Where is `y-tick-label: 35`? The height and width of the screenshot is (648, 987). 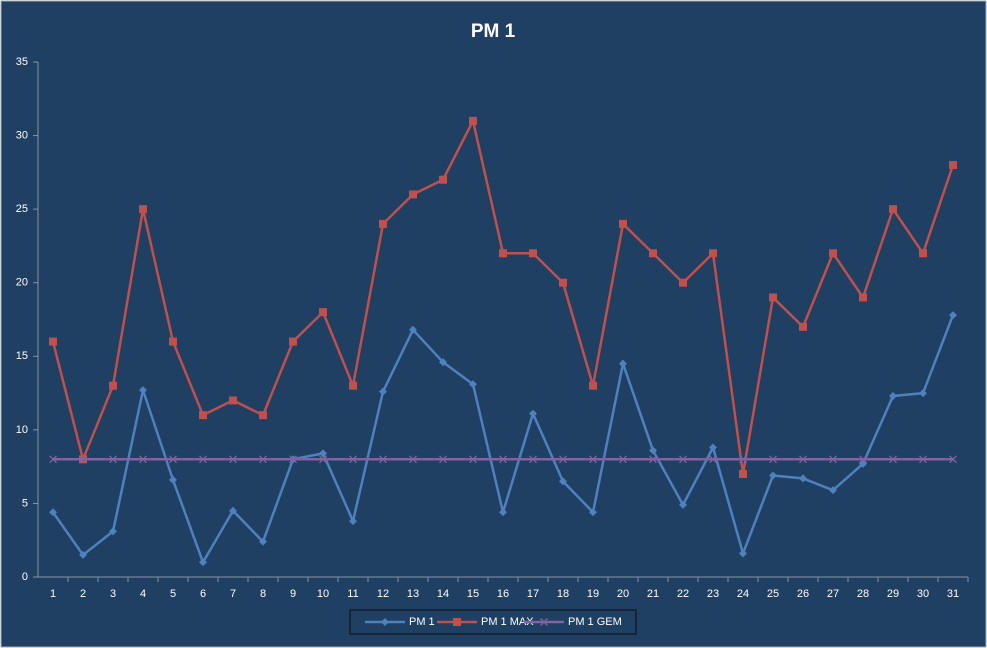 y-tick-label: 35 is located at coordinates (22, 62).